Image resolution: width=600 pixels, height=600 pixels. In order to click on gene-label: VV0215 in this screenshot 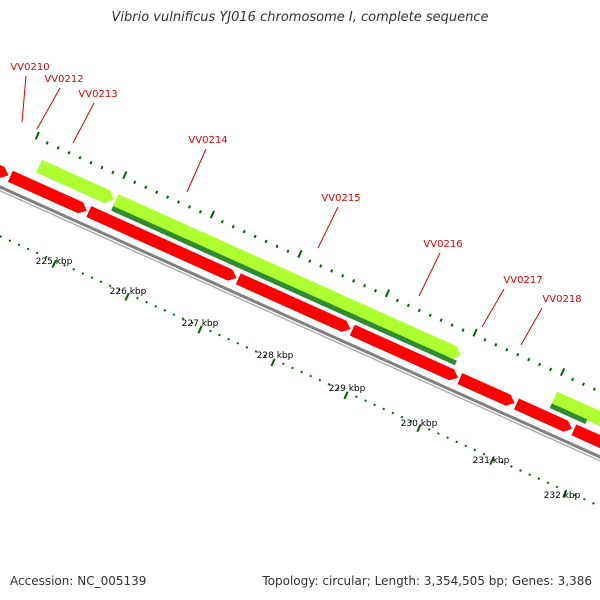, I will do `click(340, 198)`.